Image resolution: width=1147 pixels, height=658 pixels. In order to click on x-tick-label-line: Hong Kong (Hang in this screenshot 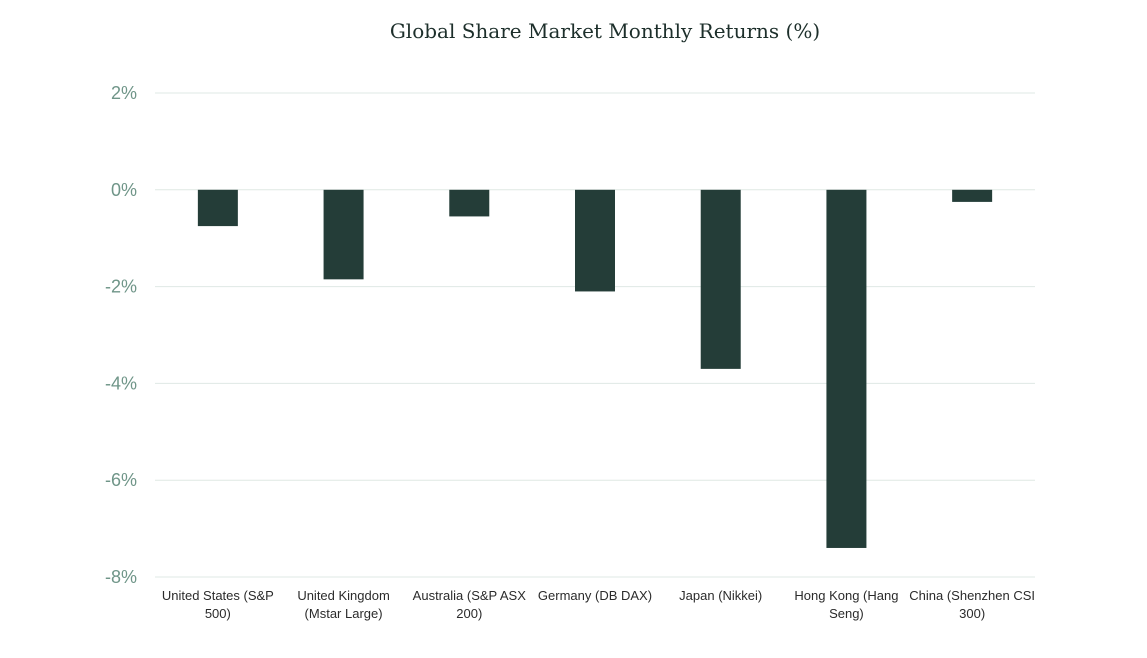, I will do `click(846, 595)`.